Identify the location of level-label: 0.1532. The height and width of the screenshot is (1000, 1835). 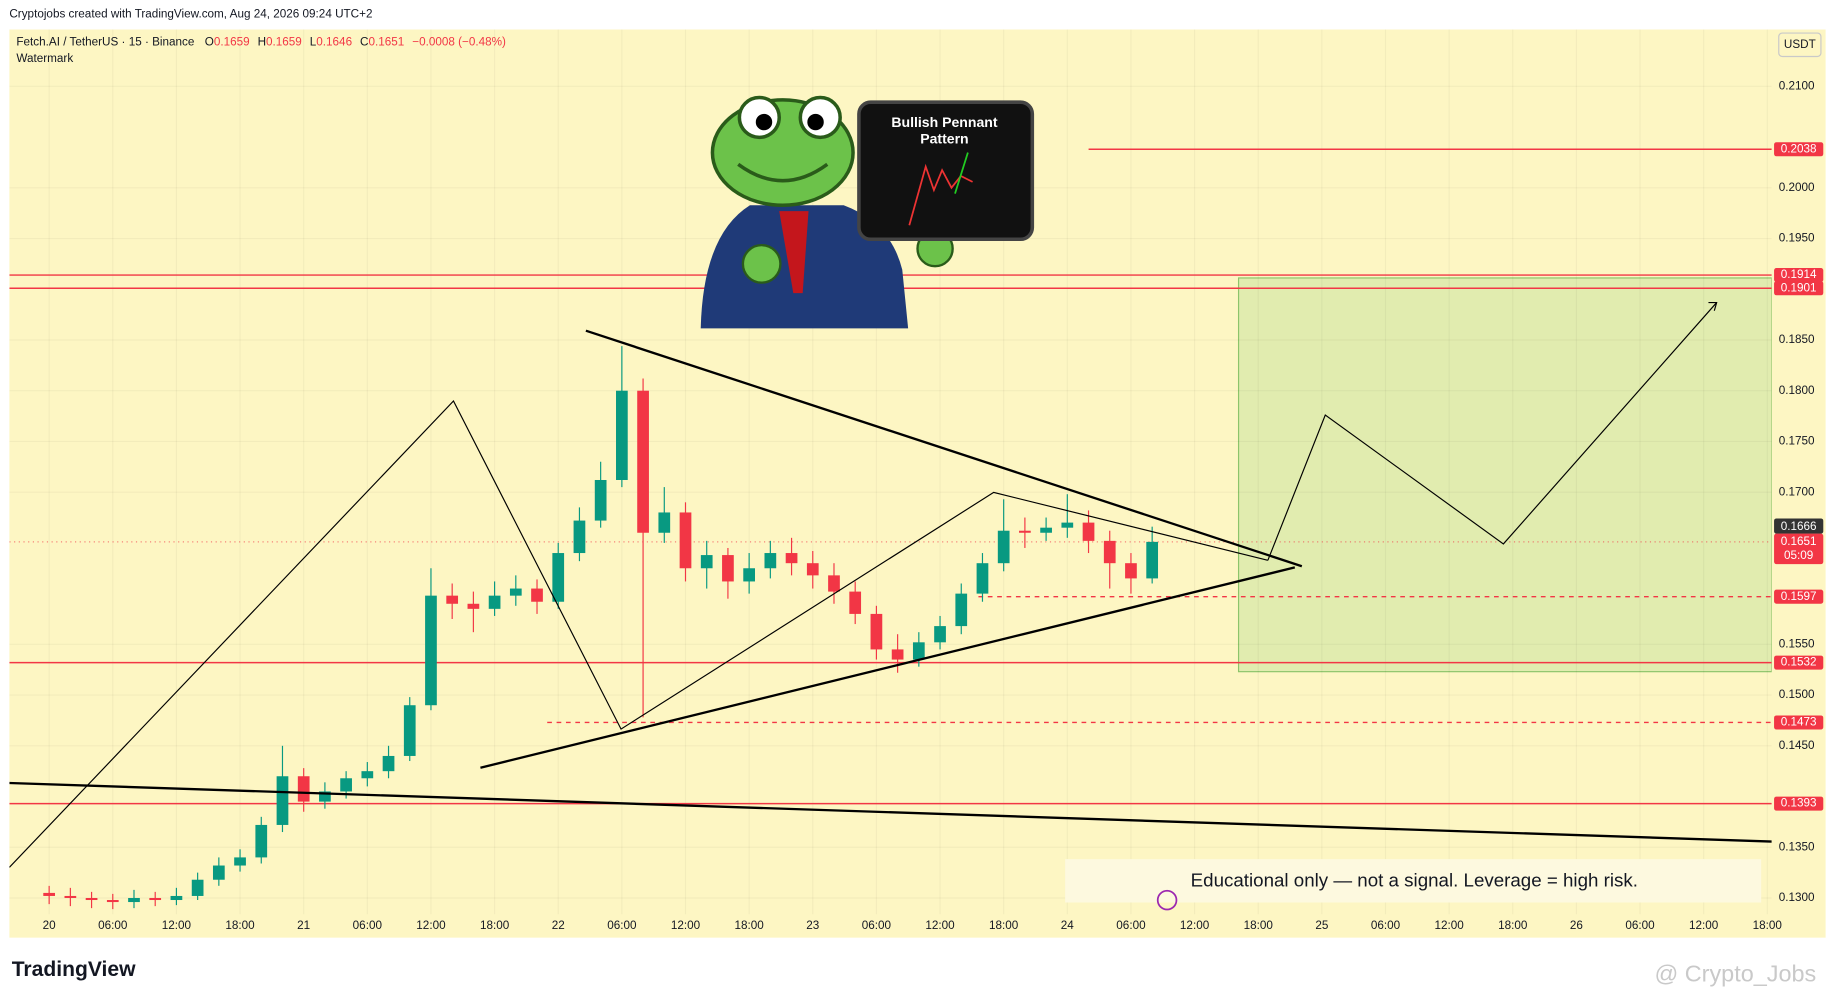
(1799, 662).